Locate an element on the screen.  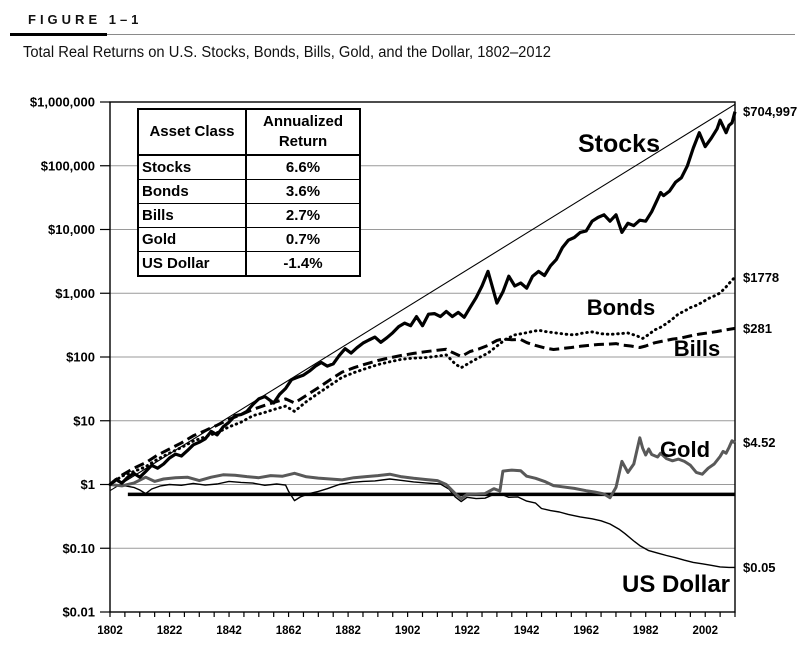
gold-series-label: Gold is located at coordinates (685, 449).